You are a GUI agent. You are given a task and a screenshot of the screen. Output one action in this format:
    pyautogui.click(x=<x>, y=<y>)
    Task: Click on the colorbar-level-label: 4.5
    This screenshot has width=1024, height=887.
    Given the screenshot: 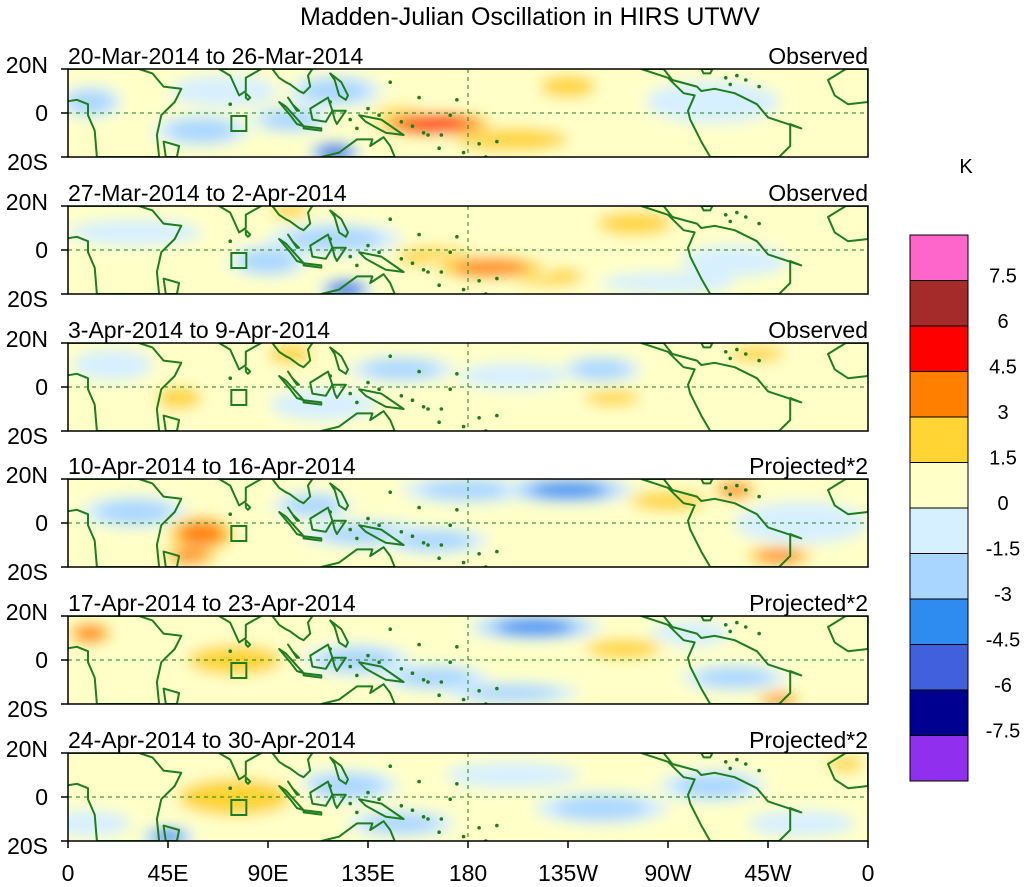 What is the action you would take?
    pyautogui.click(x=1003, y=368)
    